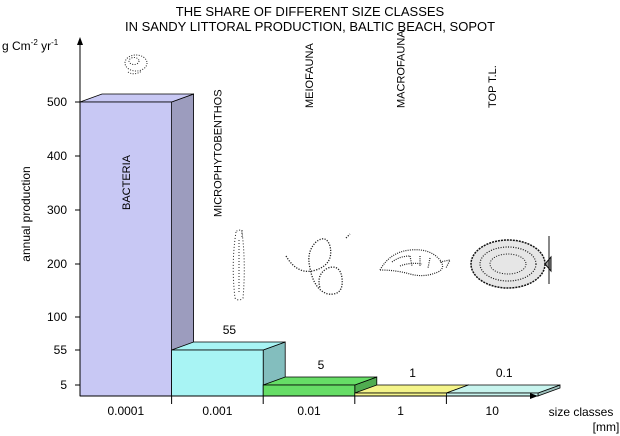  Describe the element at coordinates (606, 427) in the screenshot. I see `x-axis-unit: [mm]` at that location.